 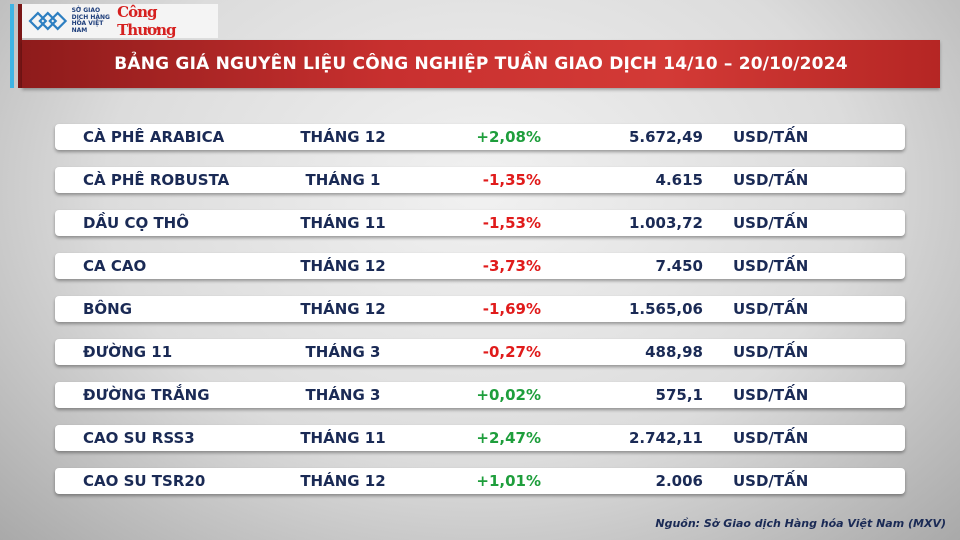 What do you see at coordinates (679, 481) in the screenshot?
I see `price: 2.006` at bounding box center [679, 481].